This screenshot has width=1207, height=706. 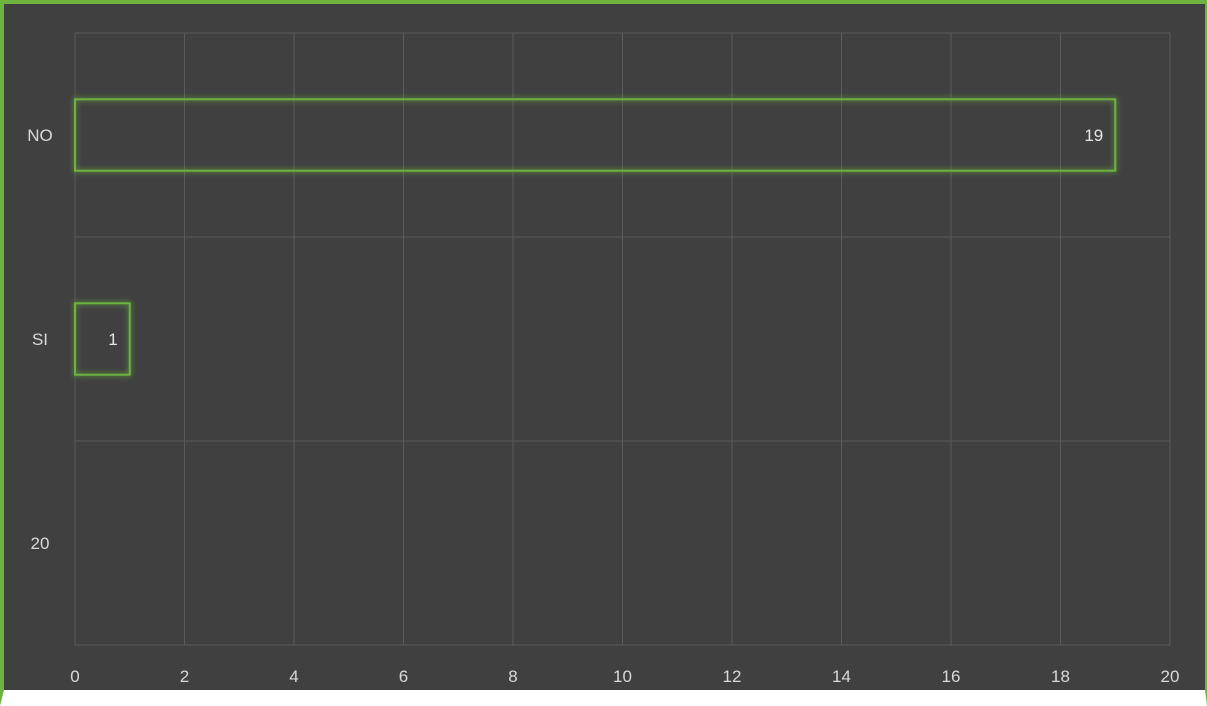 I want to click on x-tick-label: 16, so click(x=951, y=676).